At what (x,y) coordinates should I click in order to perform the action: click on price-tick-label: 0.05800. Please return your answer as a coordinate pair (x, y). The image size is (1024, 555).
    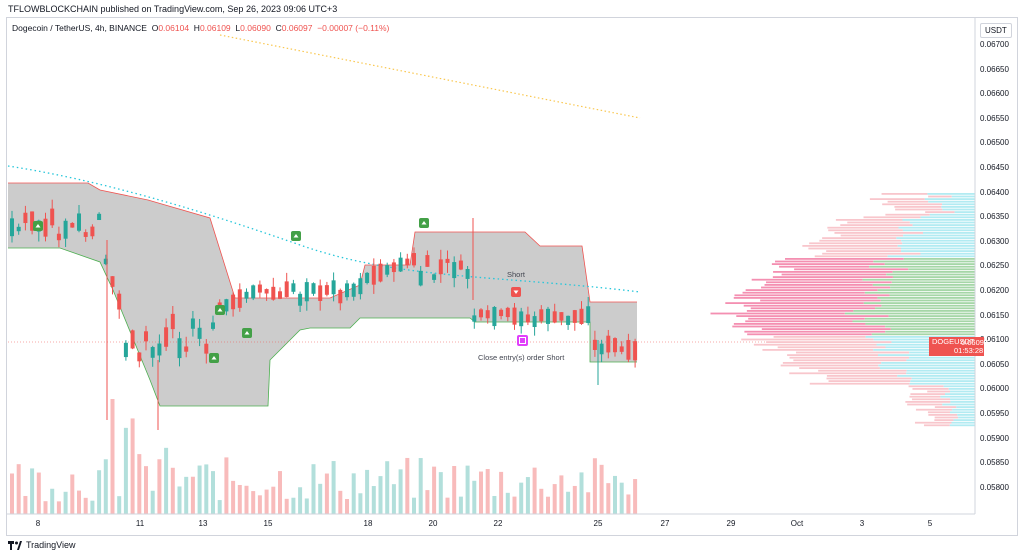
    Looking at the image, I should click on (994, 487).